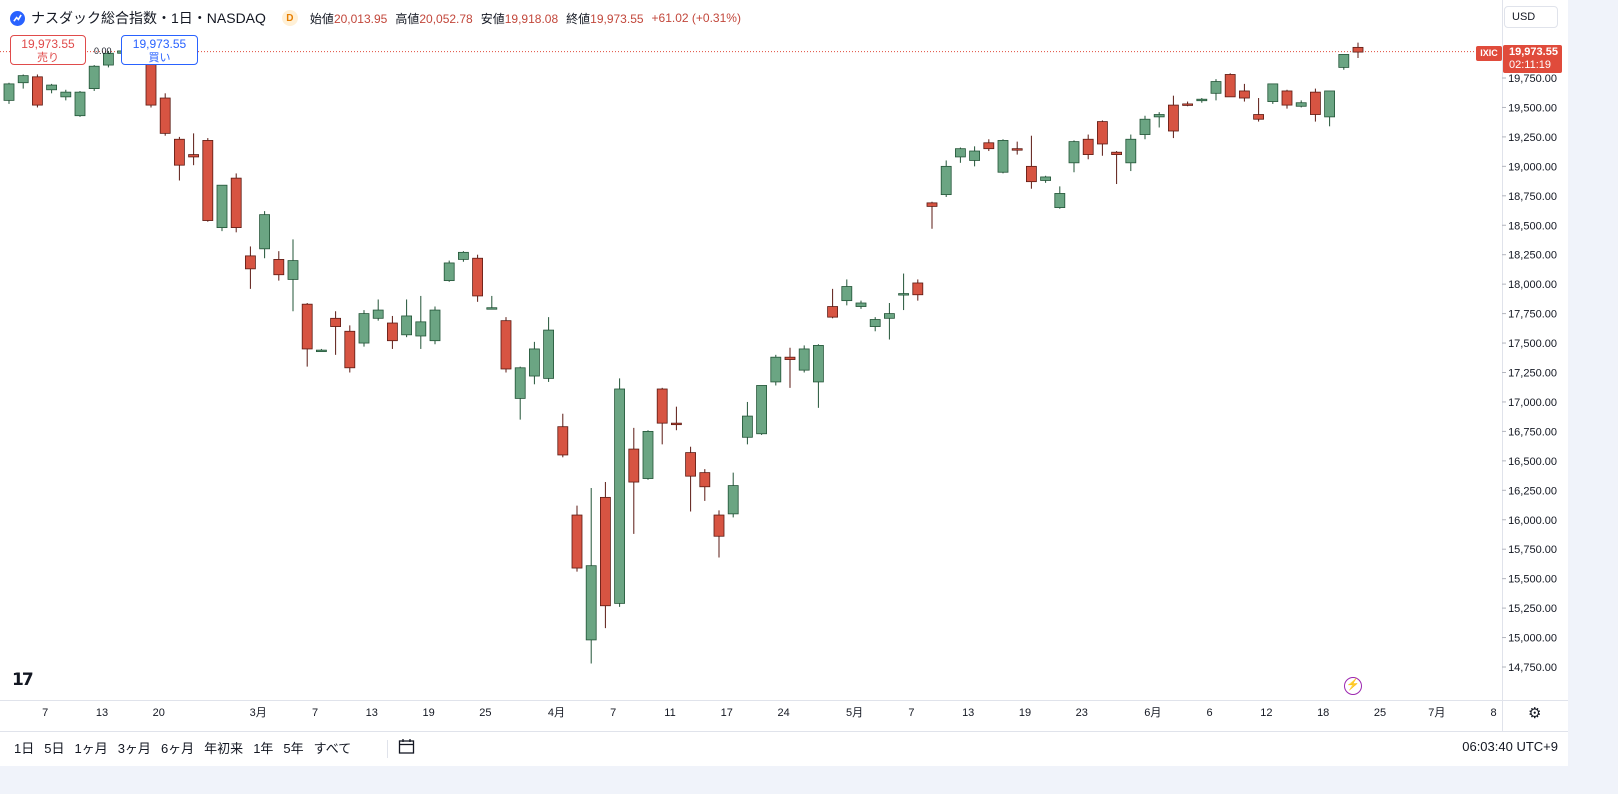  I want to click on bar-countdown: 02:11:19, so click(1530, 65).